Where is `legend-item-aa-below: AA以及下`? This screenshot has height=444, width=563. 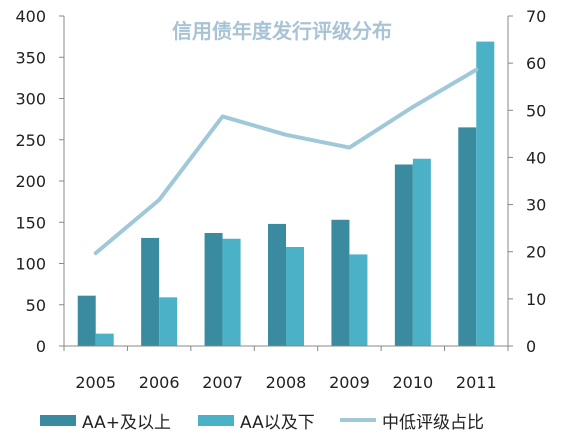 legend-item-aa-below: AA以及下 is located at coordinates (256, 420).